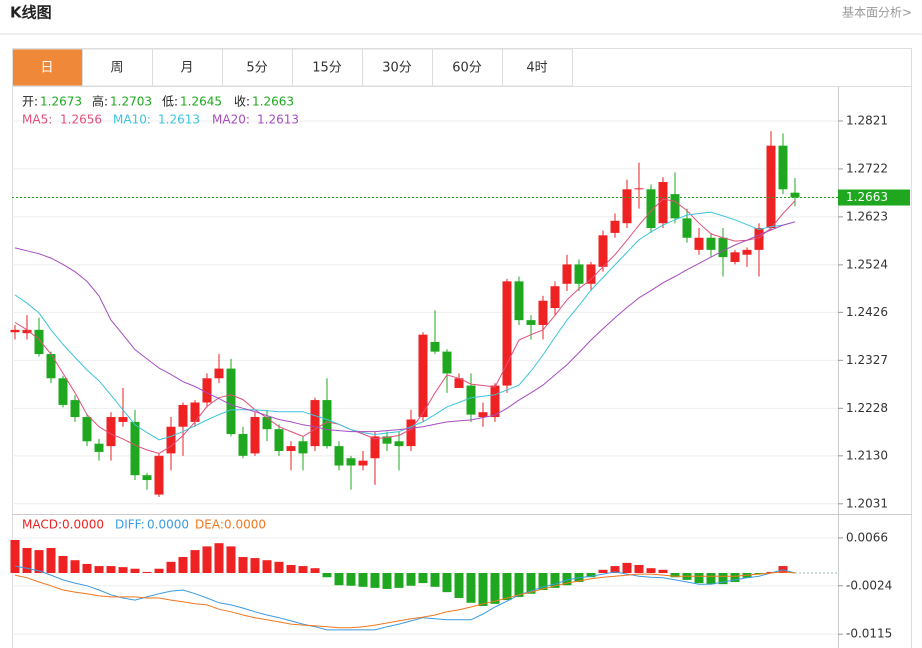 The image size is (922, 648). Describe the element at coordinates (867, 264) in the screenshot. I see `y-tick-label: 1.2524` at that location.